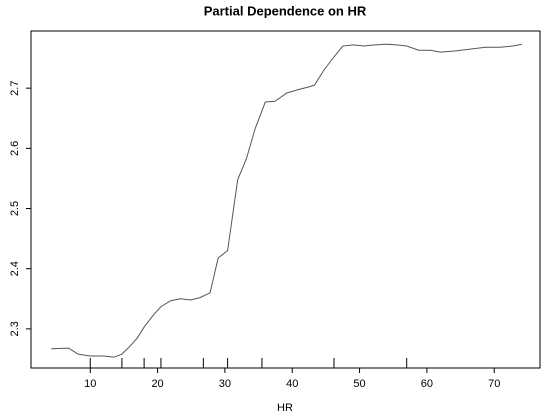 The image size is (550, 418). Describe the element at coordinates (15, 148) in the screenshot. I see `y-tick-label: 2.6` at that location.